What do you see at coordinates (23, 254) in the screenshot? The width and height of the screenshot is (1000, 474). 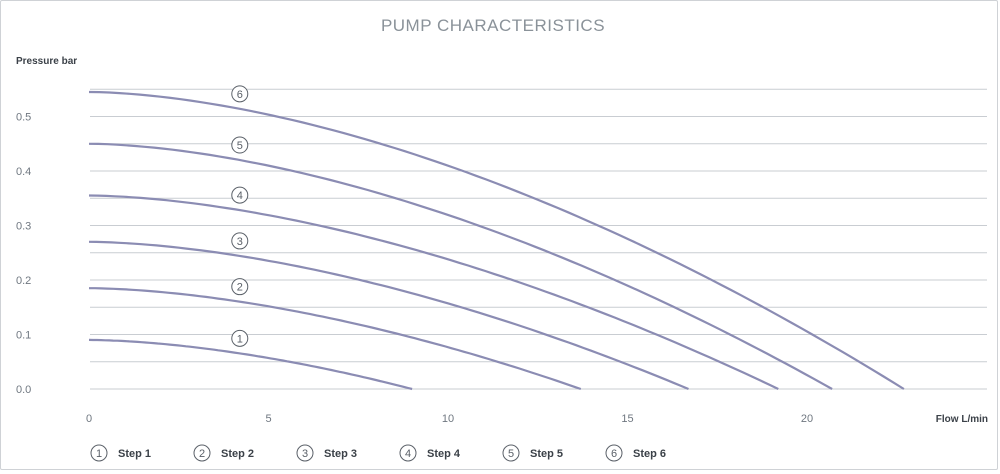 I see `y-tick-labels: 0.0 0.1 0.2 0.3 0.4 0.5` at bounding box center [23, 254].